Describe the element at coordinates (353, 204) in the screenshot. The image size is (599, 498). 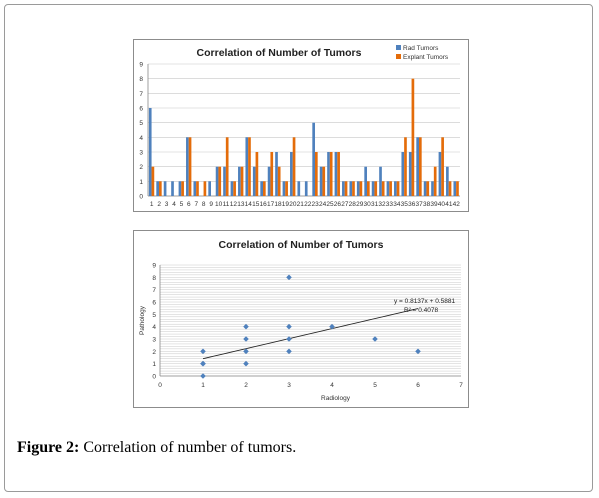
I see `x-tick-label: 28` at that location.